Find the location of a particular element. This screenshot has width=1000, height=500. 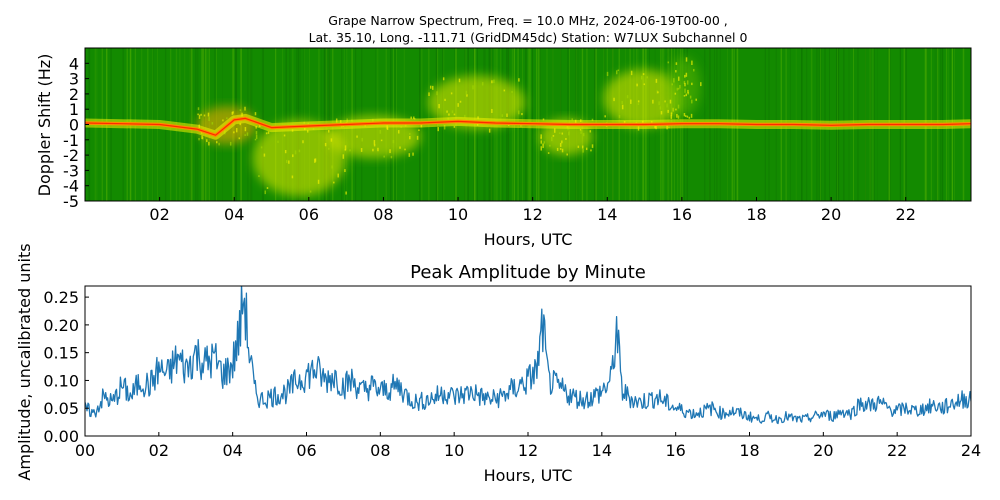

spectrogram-xlabel: Hours, UTC is located at coordinates (528, 239).